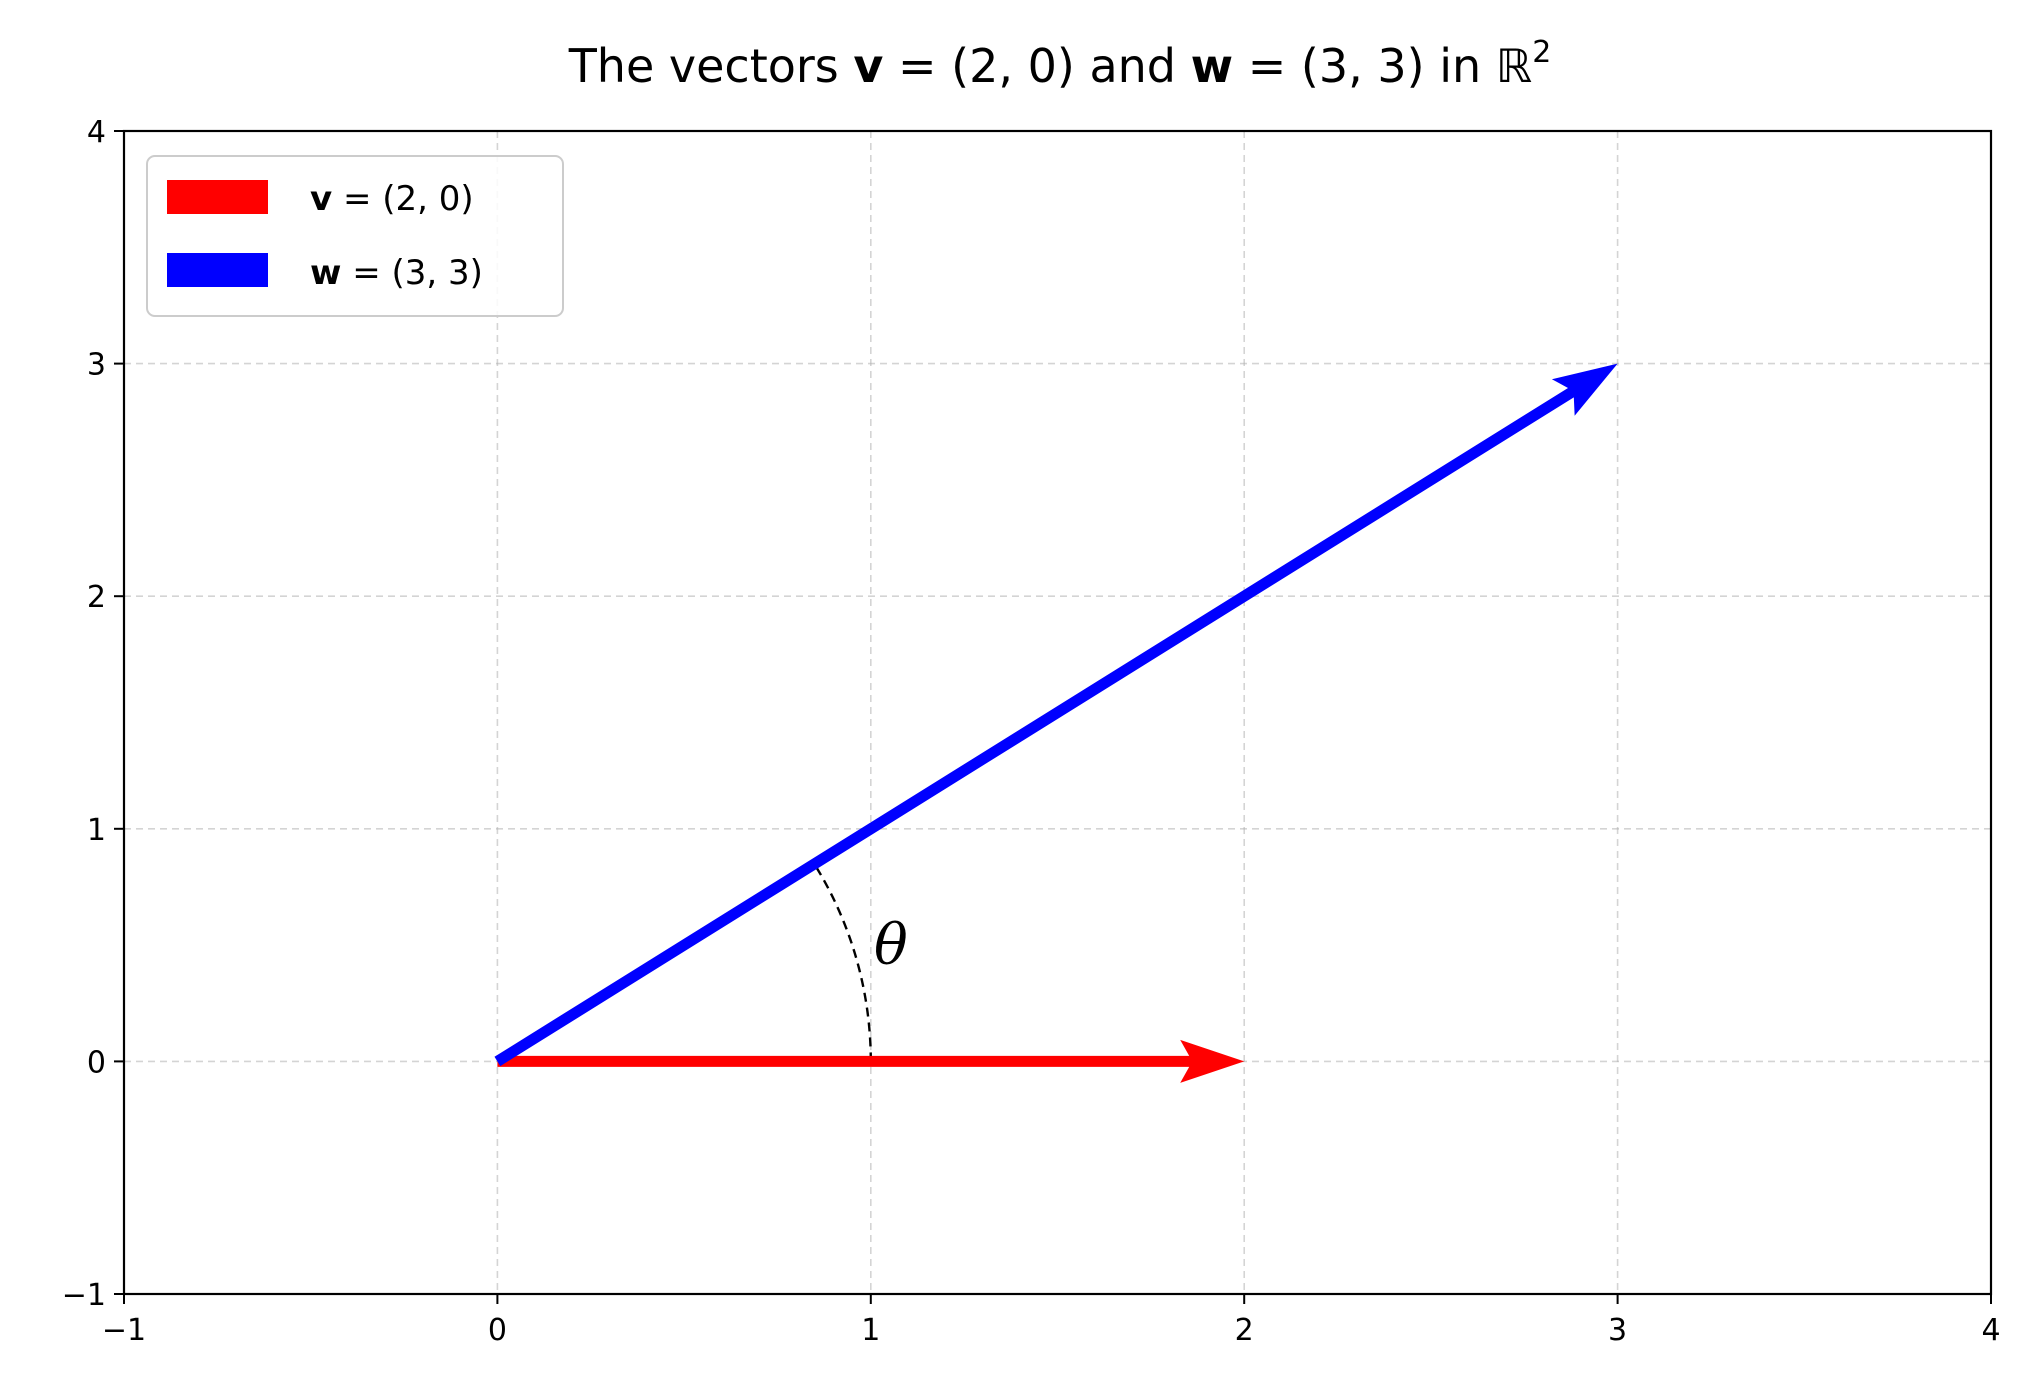  What do you see at coordinates (84, 1295) in the screenshot?
I see `y-tick-label: −1` at bounding box center [84, 1295].